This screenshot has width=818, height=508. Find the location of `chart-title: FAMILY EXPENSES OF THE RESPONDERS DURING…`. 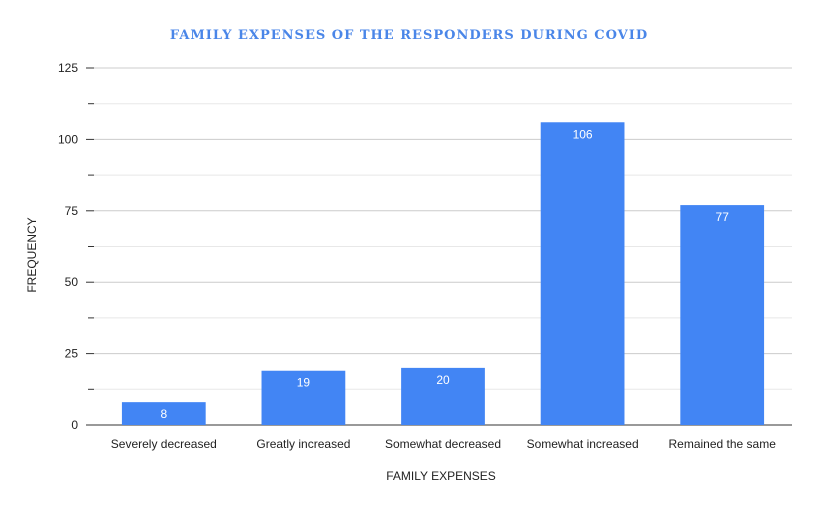

chart-title: FAMILY EXPENSES OF THE RESPONDERS DURING… is located at coordinates (409, 35).